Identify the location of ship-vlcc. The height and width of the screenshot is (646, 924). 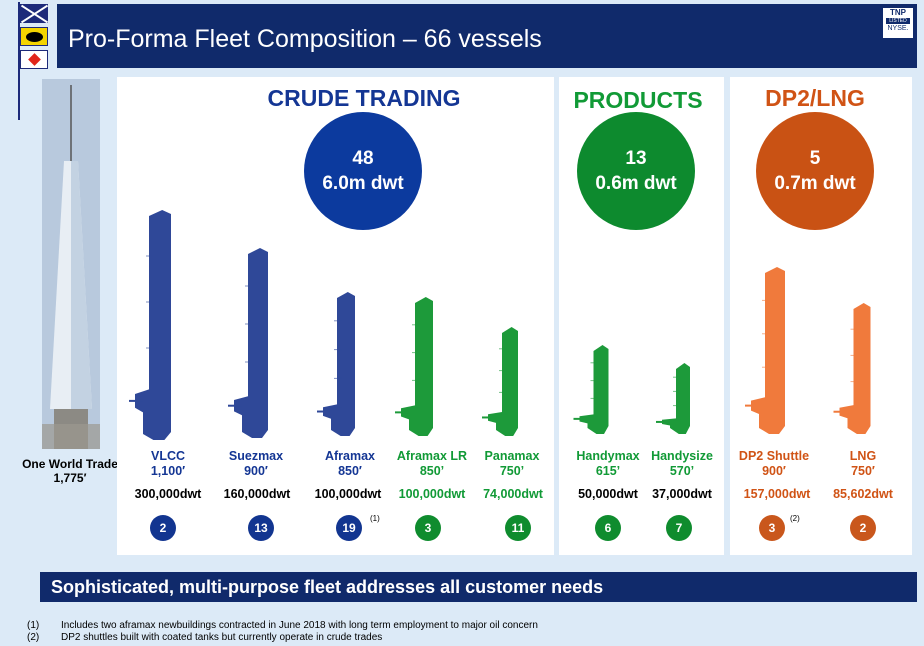
(150, 325).